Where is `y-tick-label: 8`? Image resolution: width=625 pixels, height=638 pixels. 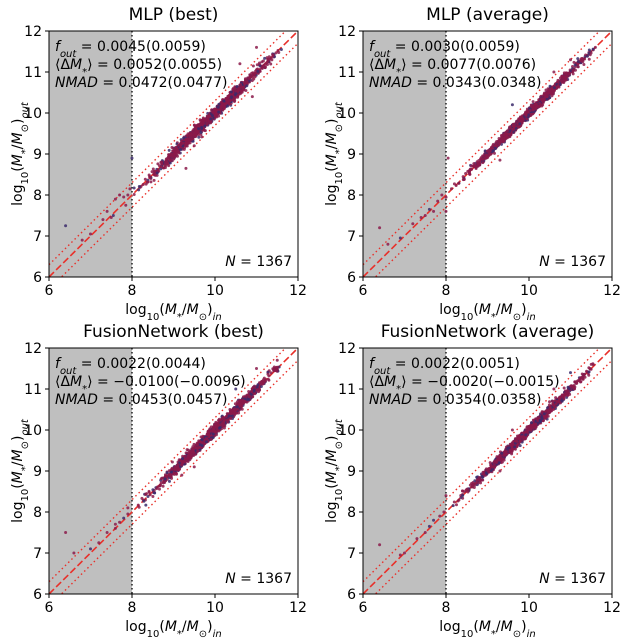
y-tick-label: 8 is located at coordinates (351, 196).